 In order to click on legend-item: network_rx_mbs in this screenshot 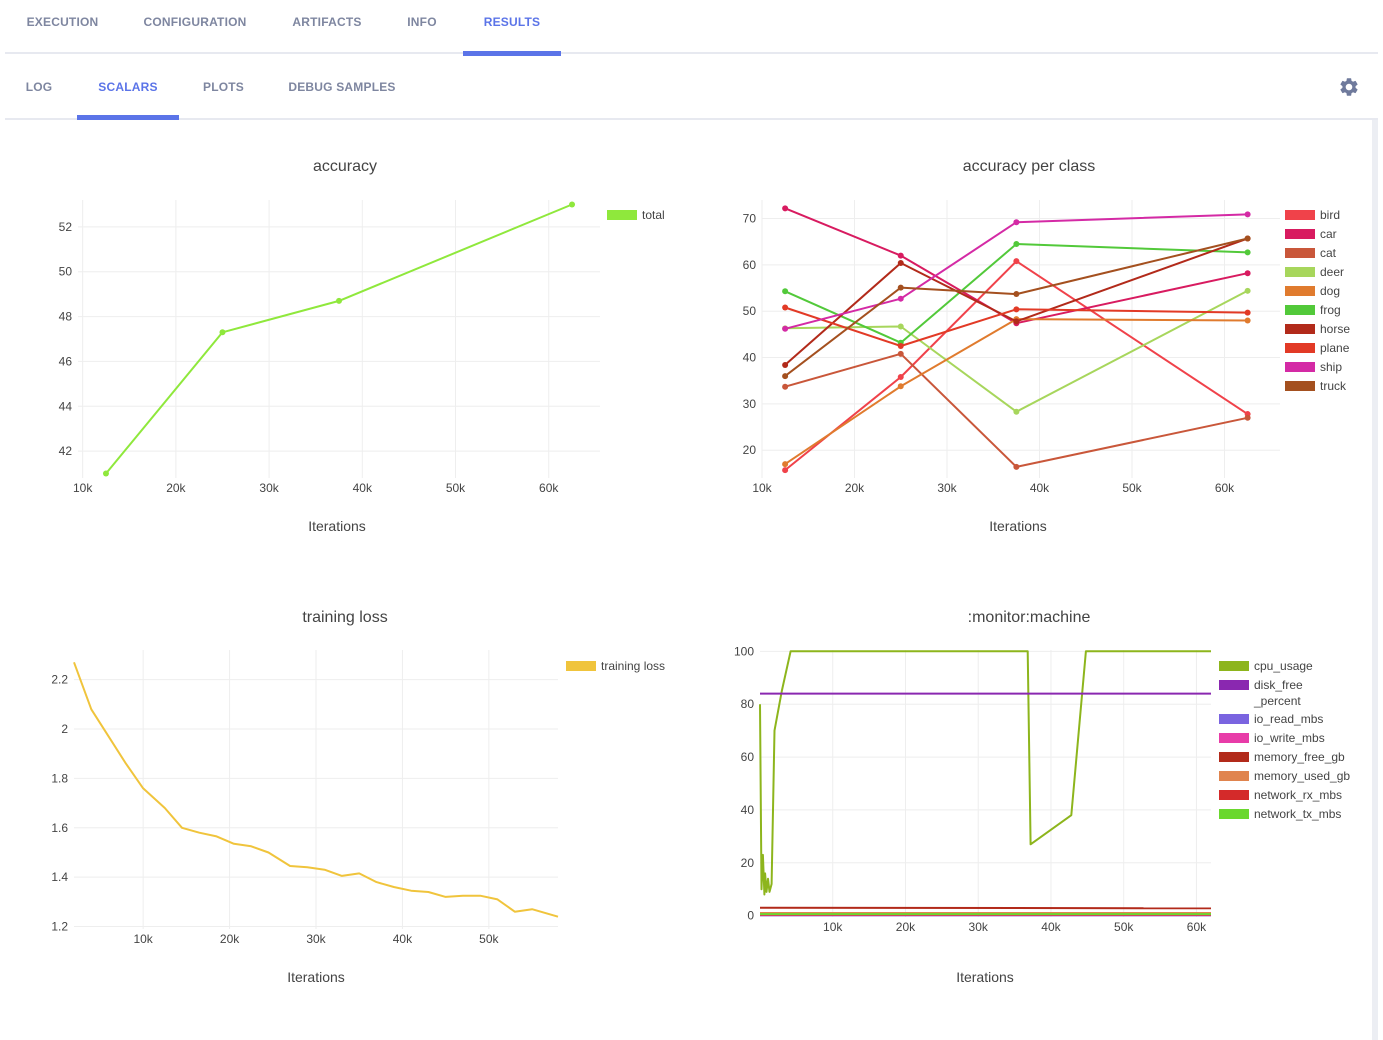, I will do `click(1280, 795)`.